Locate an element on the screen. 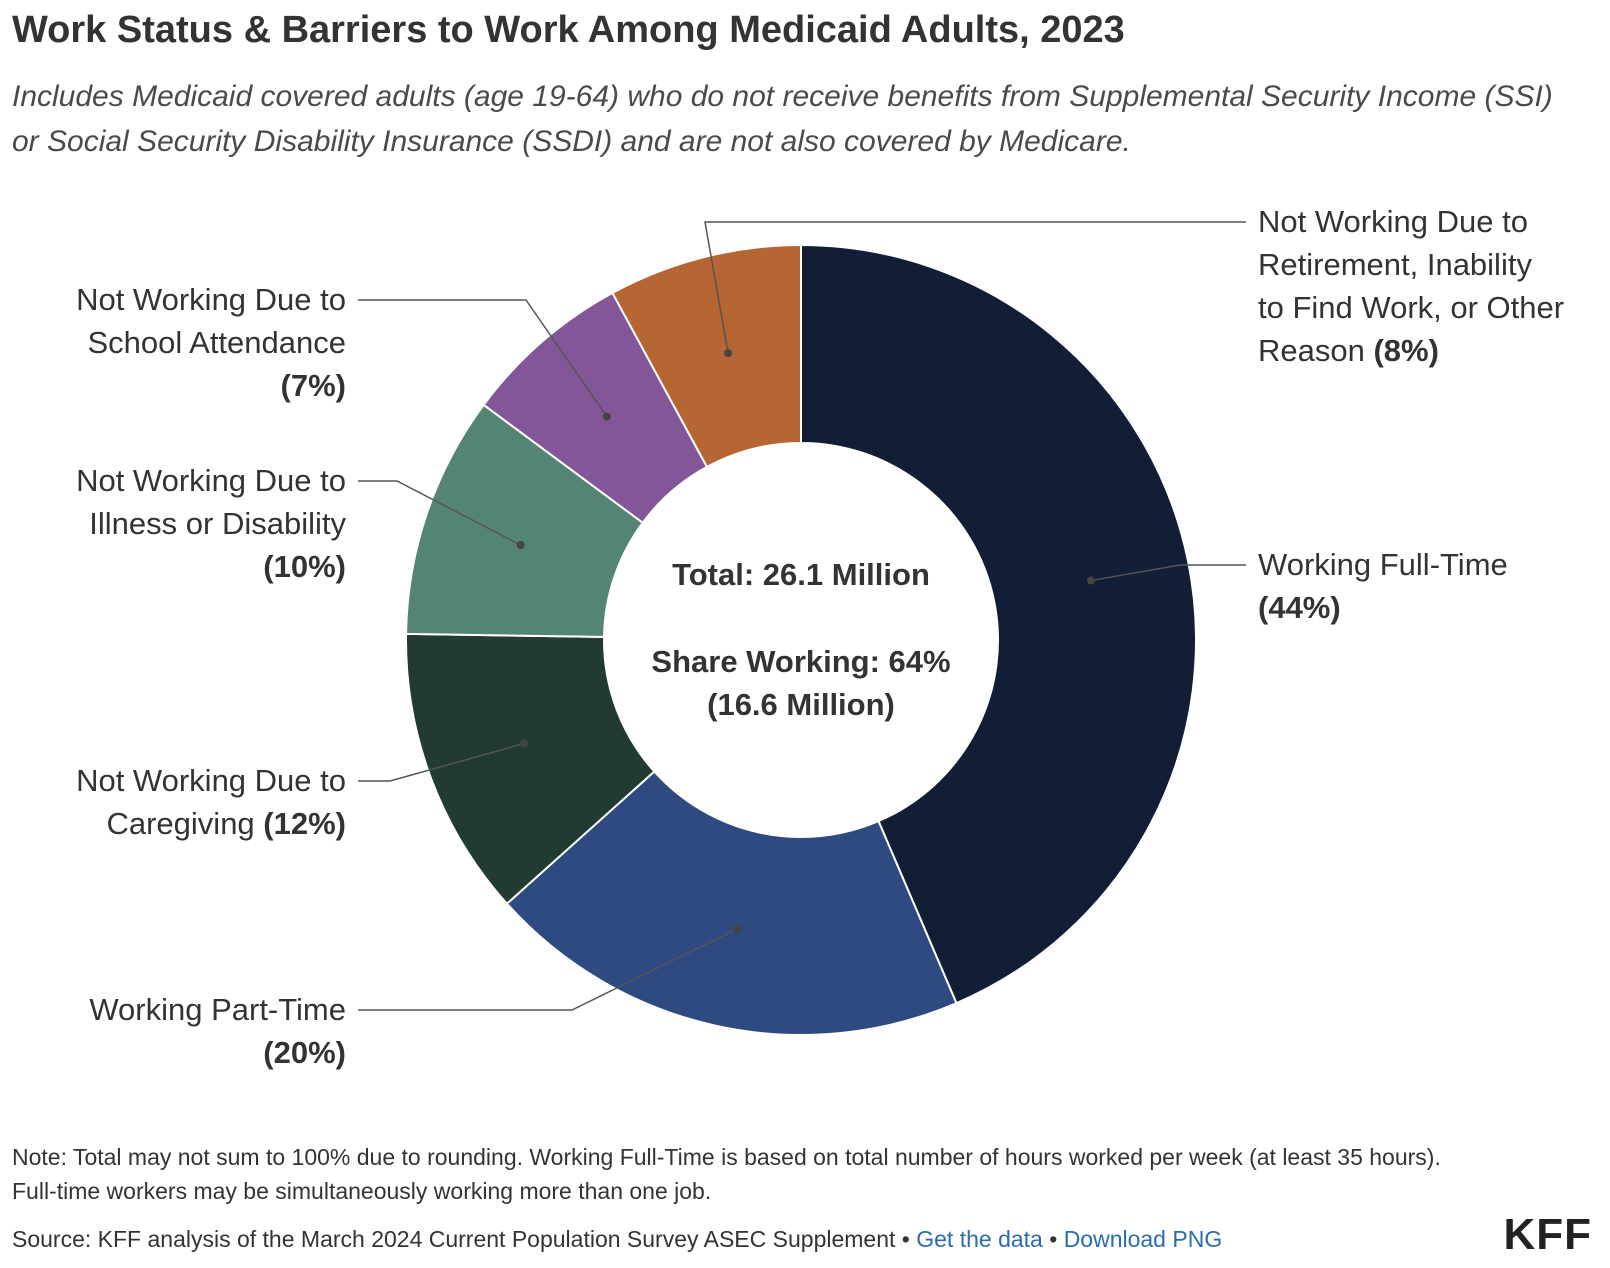  leader-dot-not-working-due-to-school-attendance is located at coordinates (606, 416).